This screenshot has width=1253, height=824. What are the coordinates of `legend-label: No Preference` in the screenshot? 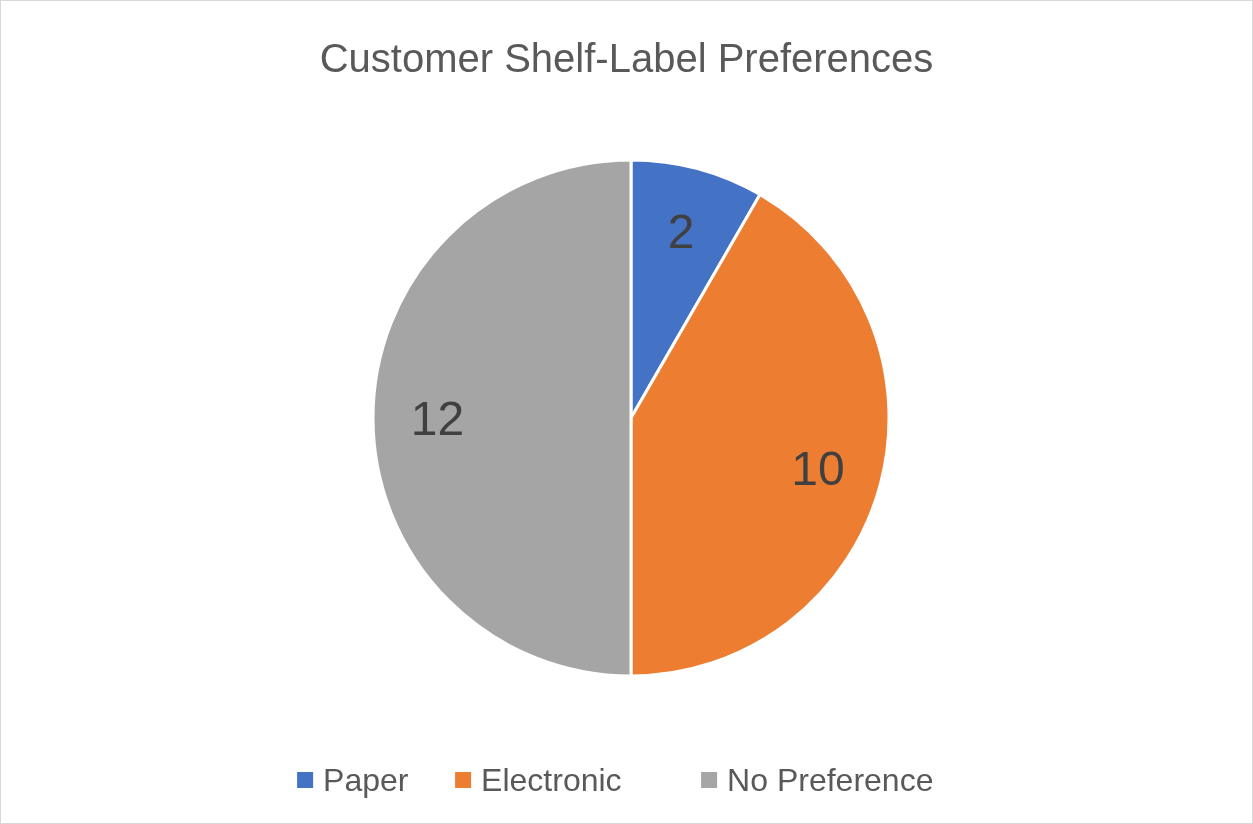 It's located at (830, 780).